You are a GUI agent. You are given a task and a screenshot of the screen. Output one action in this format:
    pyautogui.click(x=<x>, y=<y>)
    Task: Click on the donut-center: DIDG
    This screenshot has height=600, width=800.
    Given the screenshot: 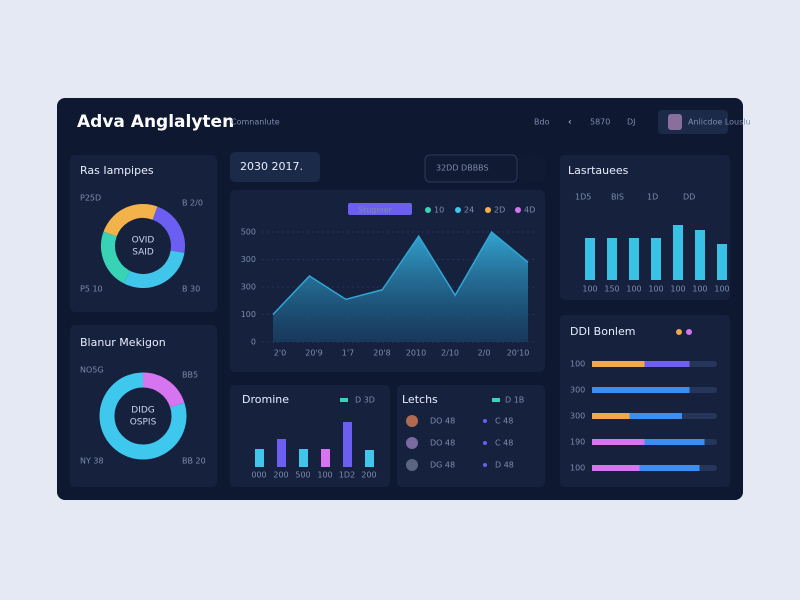 What is the action you would take?
    pyautogui.click(x=143, y=411)
    